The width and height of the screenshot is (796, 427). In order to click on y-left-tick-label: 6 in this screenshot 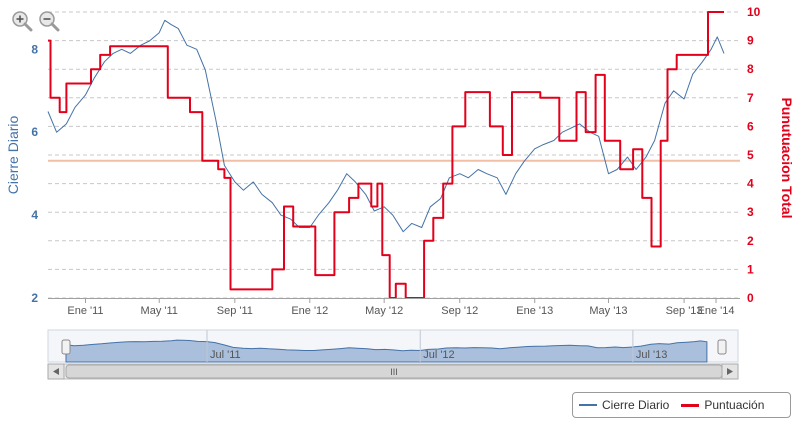, I will do `click(34, 132)`.